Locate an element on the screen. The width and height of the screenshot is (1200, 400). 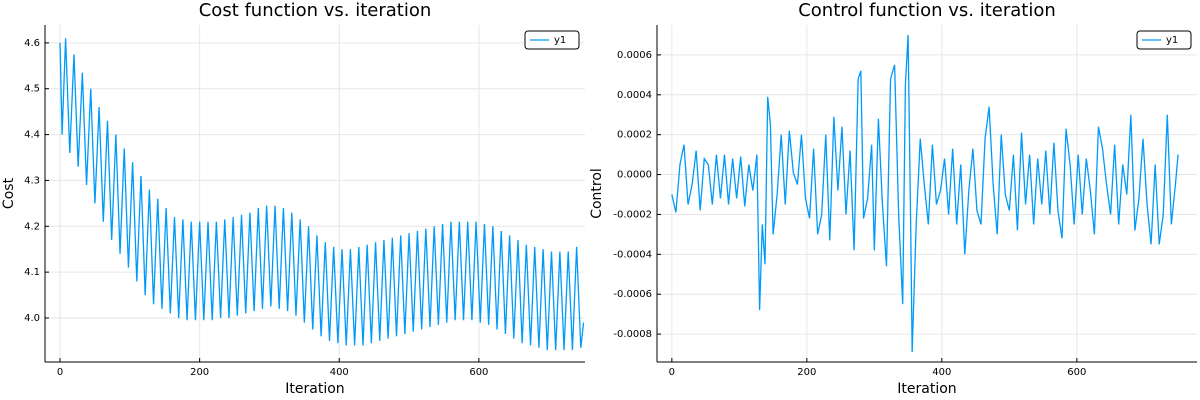
chart-title: Cost function vs. iteration is located at coordinates (315, 10).